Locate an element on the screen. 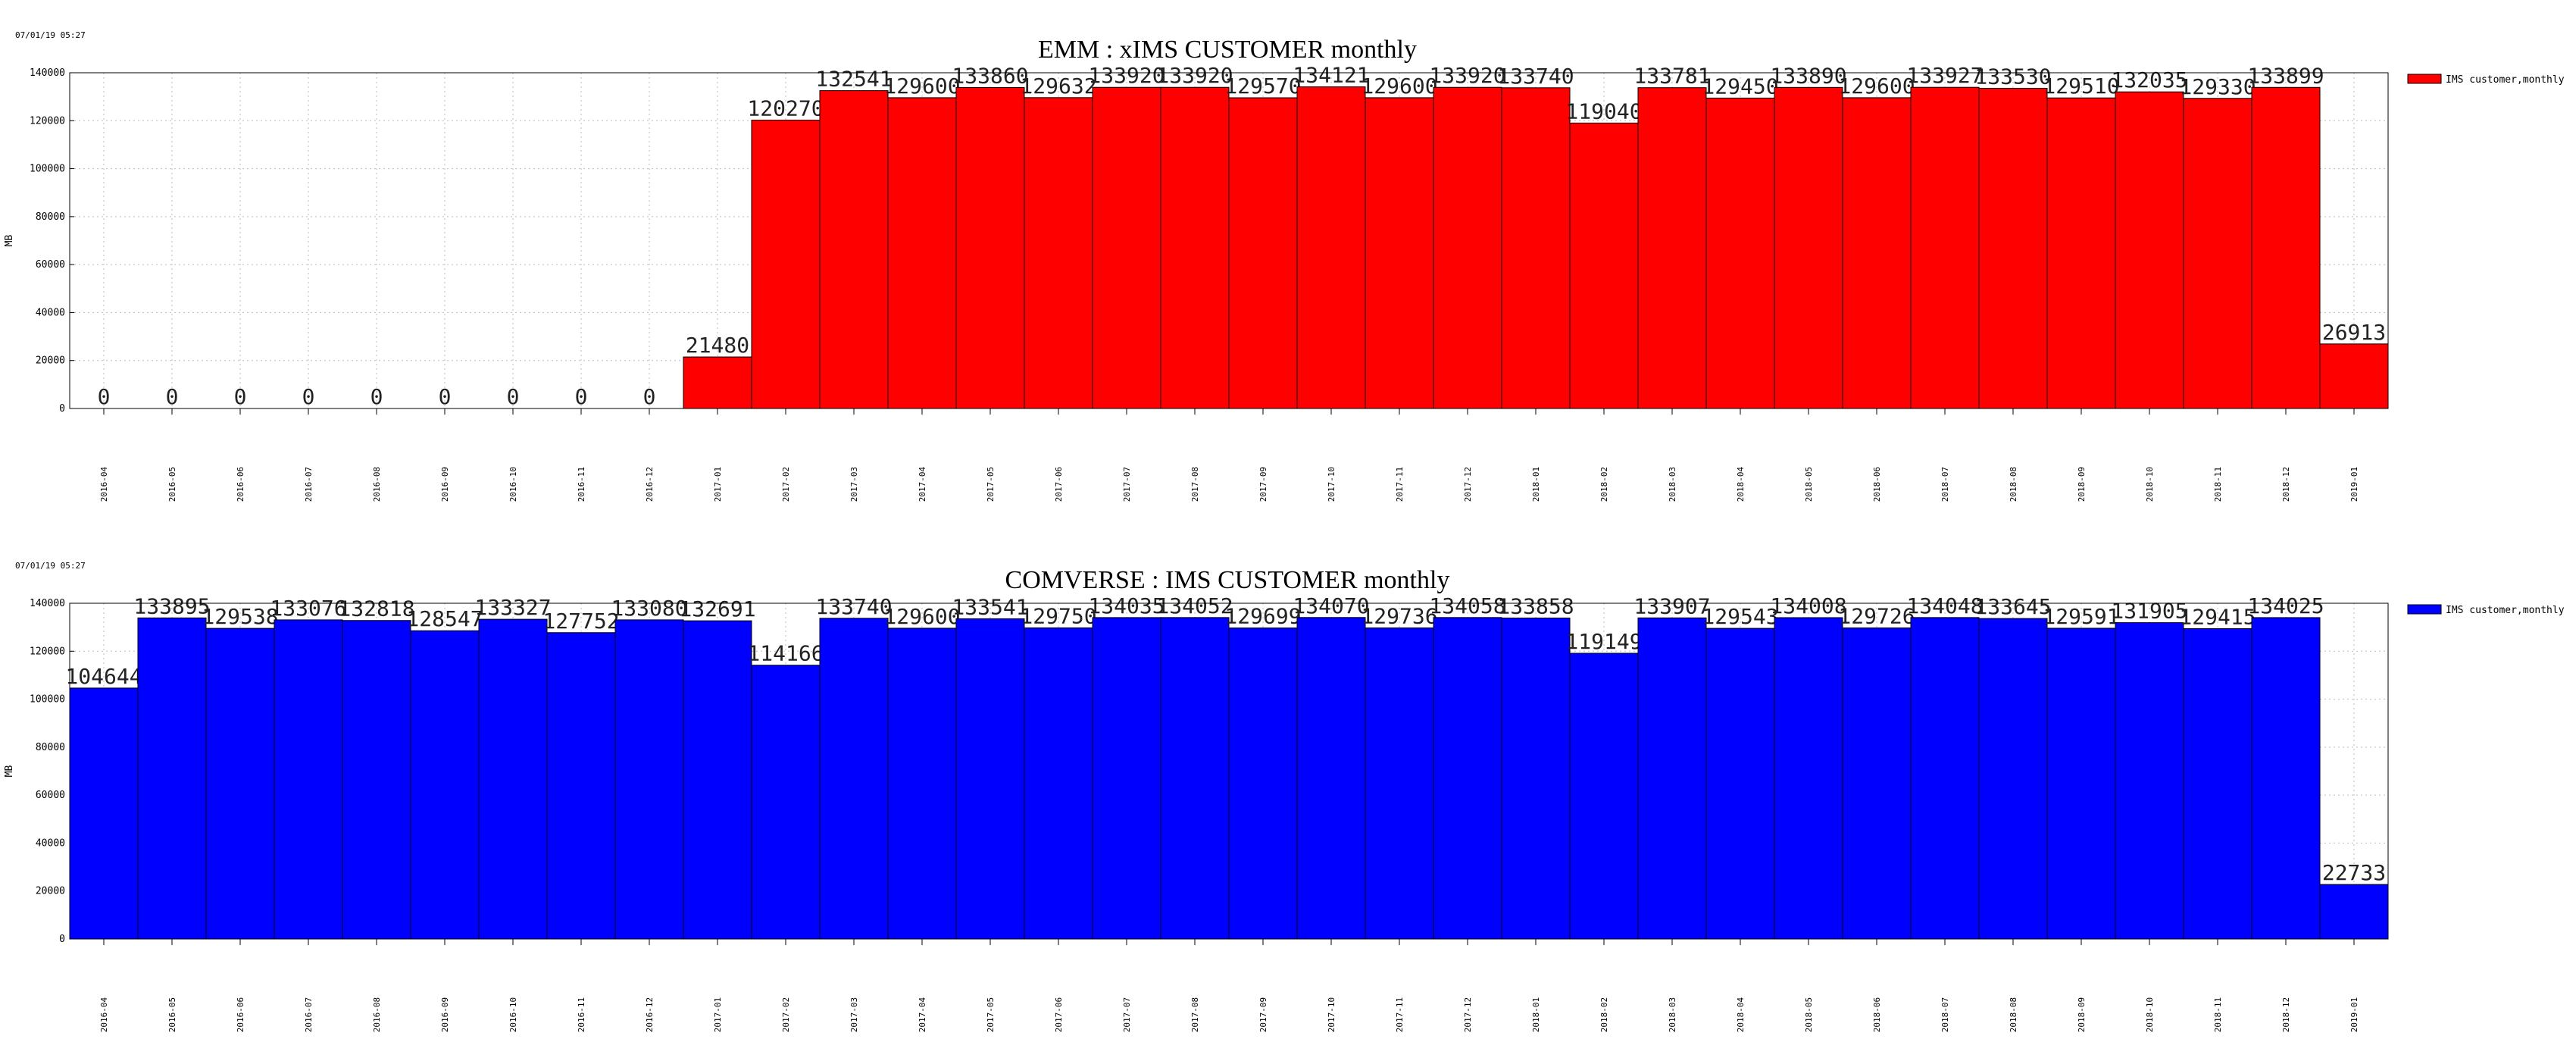  x-tick-label: 2016-11 is located at coordinates (581, 1015).